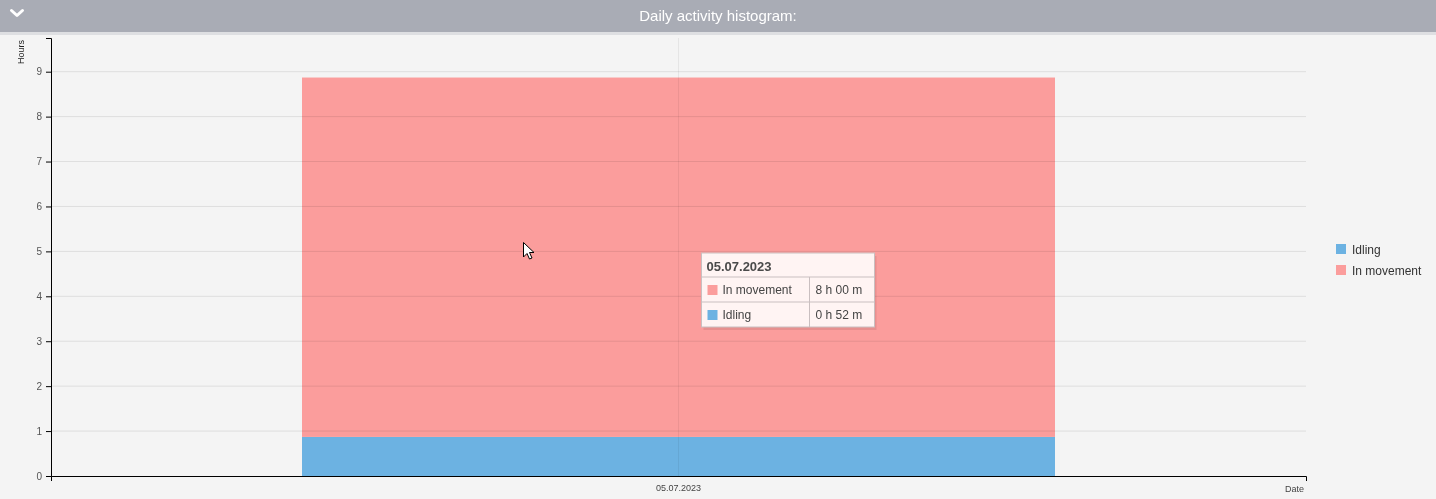 This screenshot has width=1436, height=499. What do you see at coordinates (1294, 489) in the screenshot?
I see `x-axis-title: Date` at bounding box center [1294, 489].